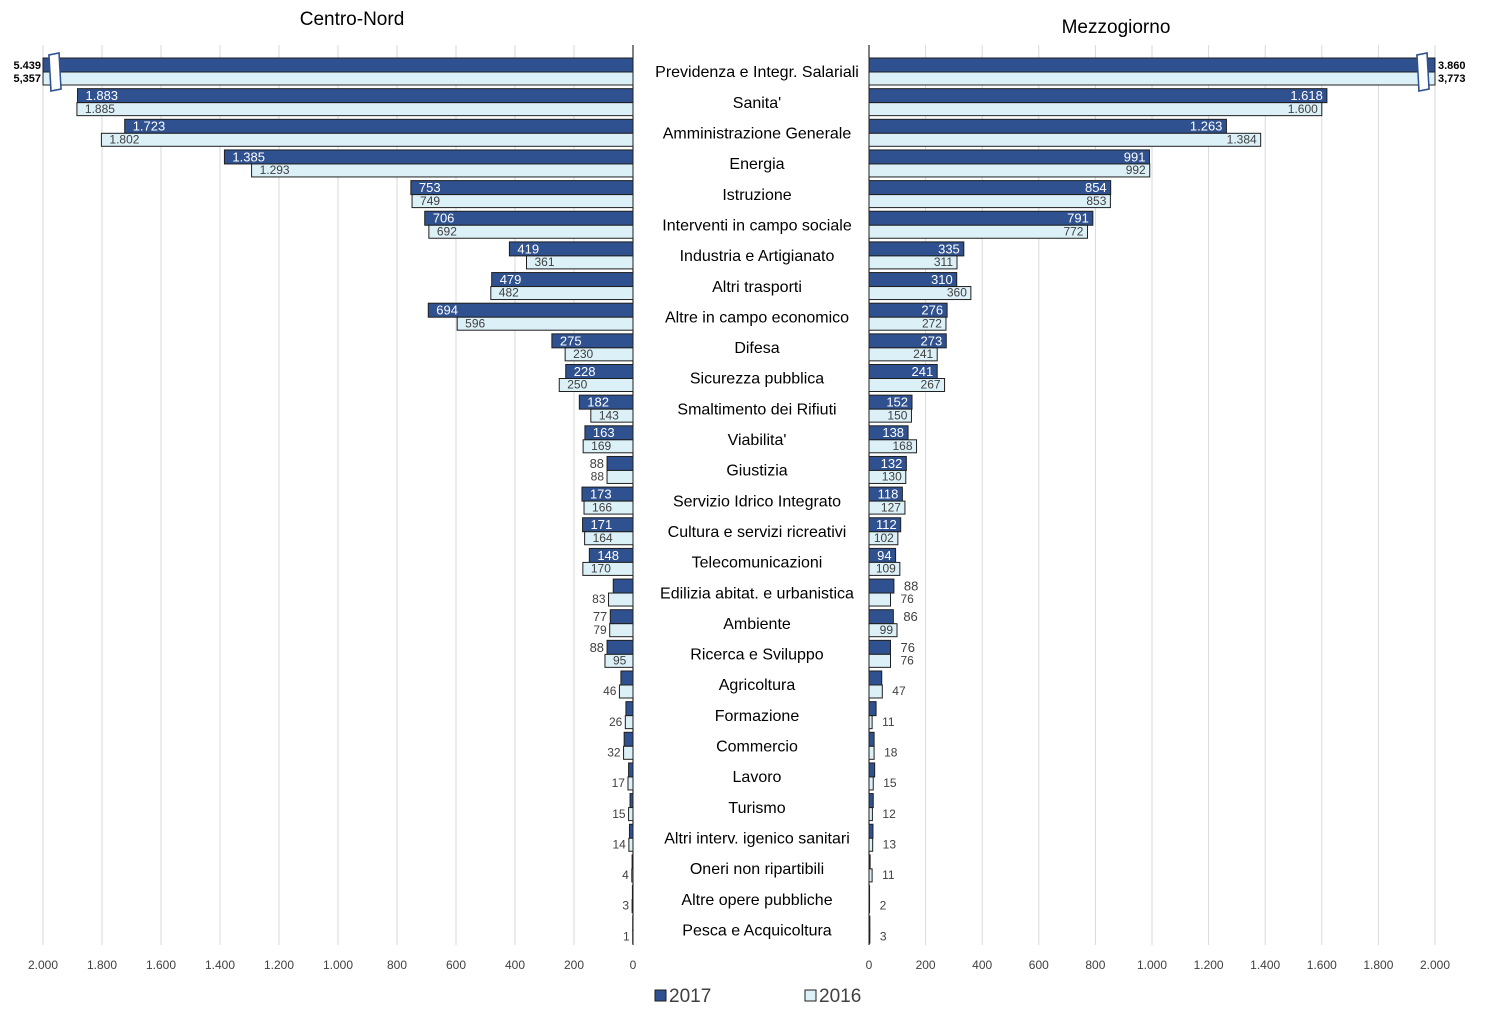  What do you see at coordinates (757, 716) in the screenshot?
I see `category-label: Formazione` at bounding box center [757, 716].